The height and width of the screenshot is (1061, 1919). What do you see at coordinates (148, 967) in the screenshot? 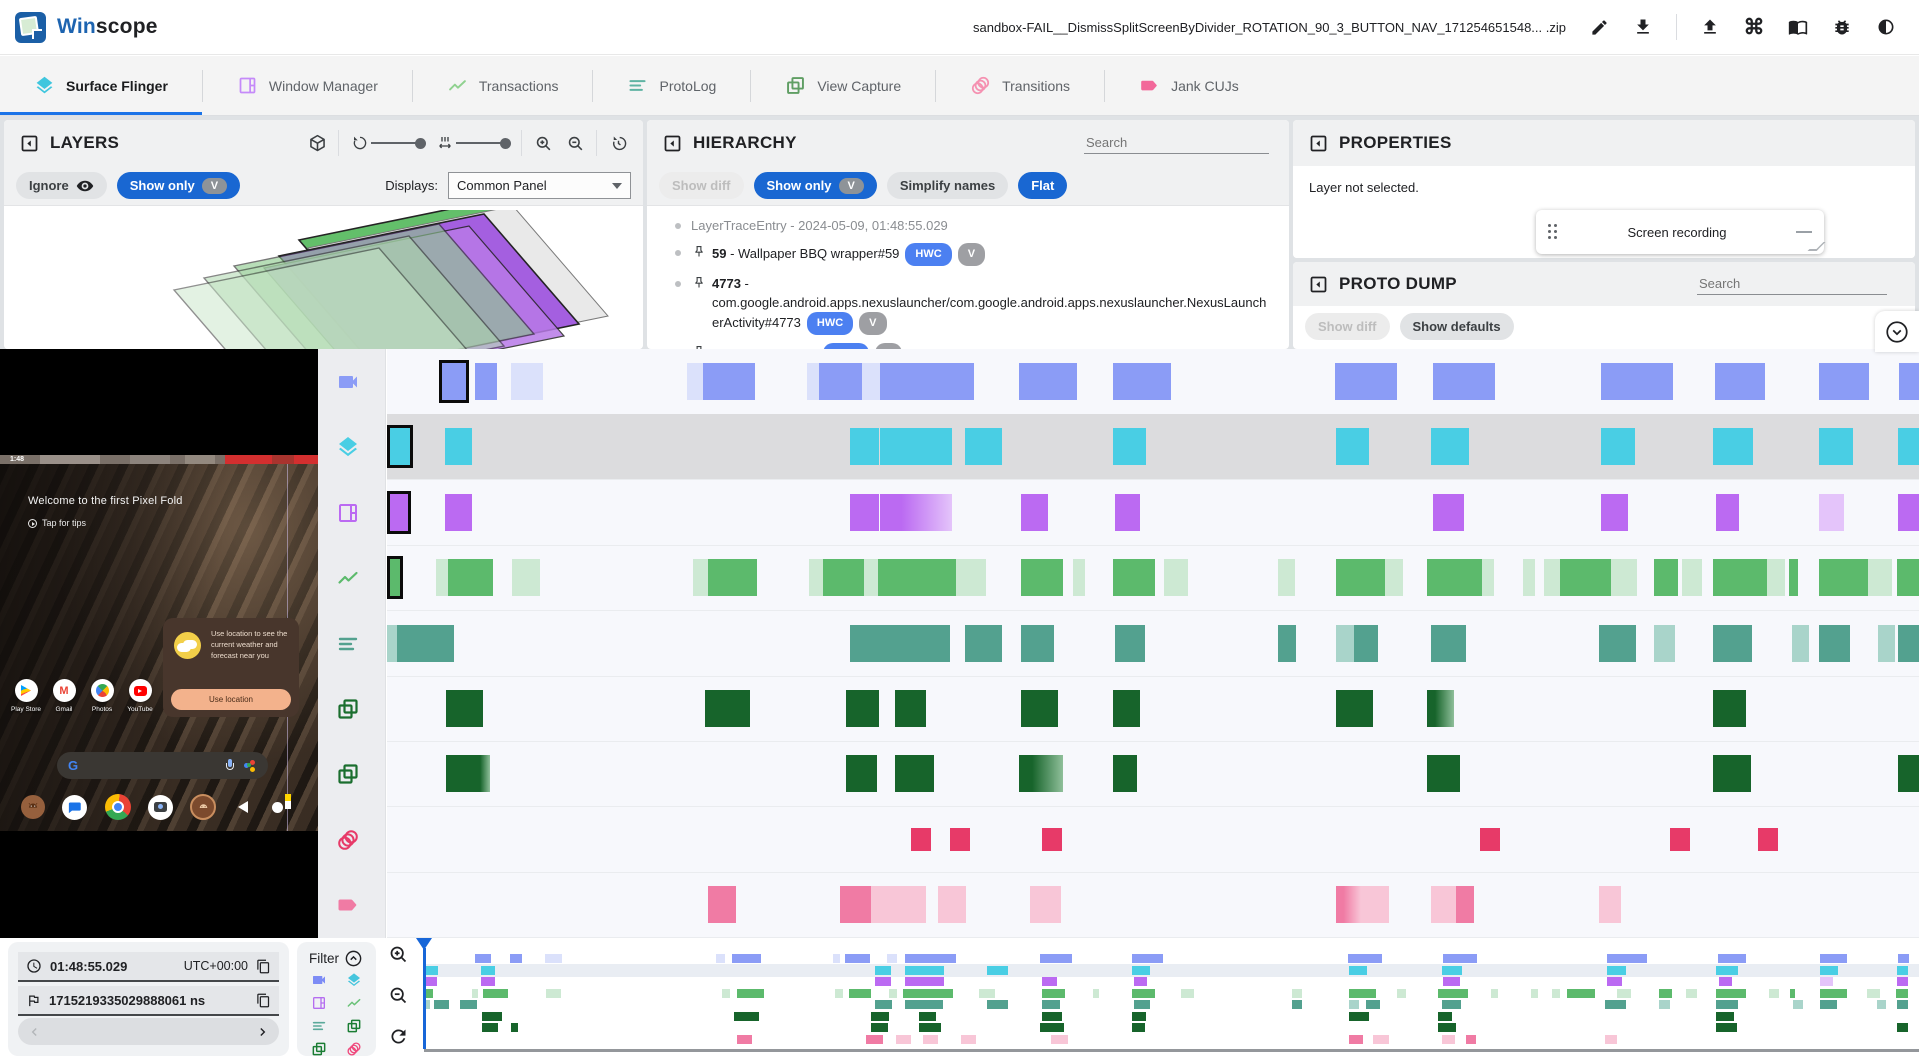
I see `human-time-field: 01:48:55.029 UTC+00:00` at bounding box center [148, 967].